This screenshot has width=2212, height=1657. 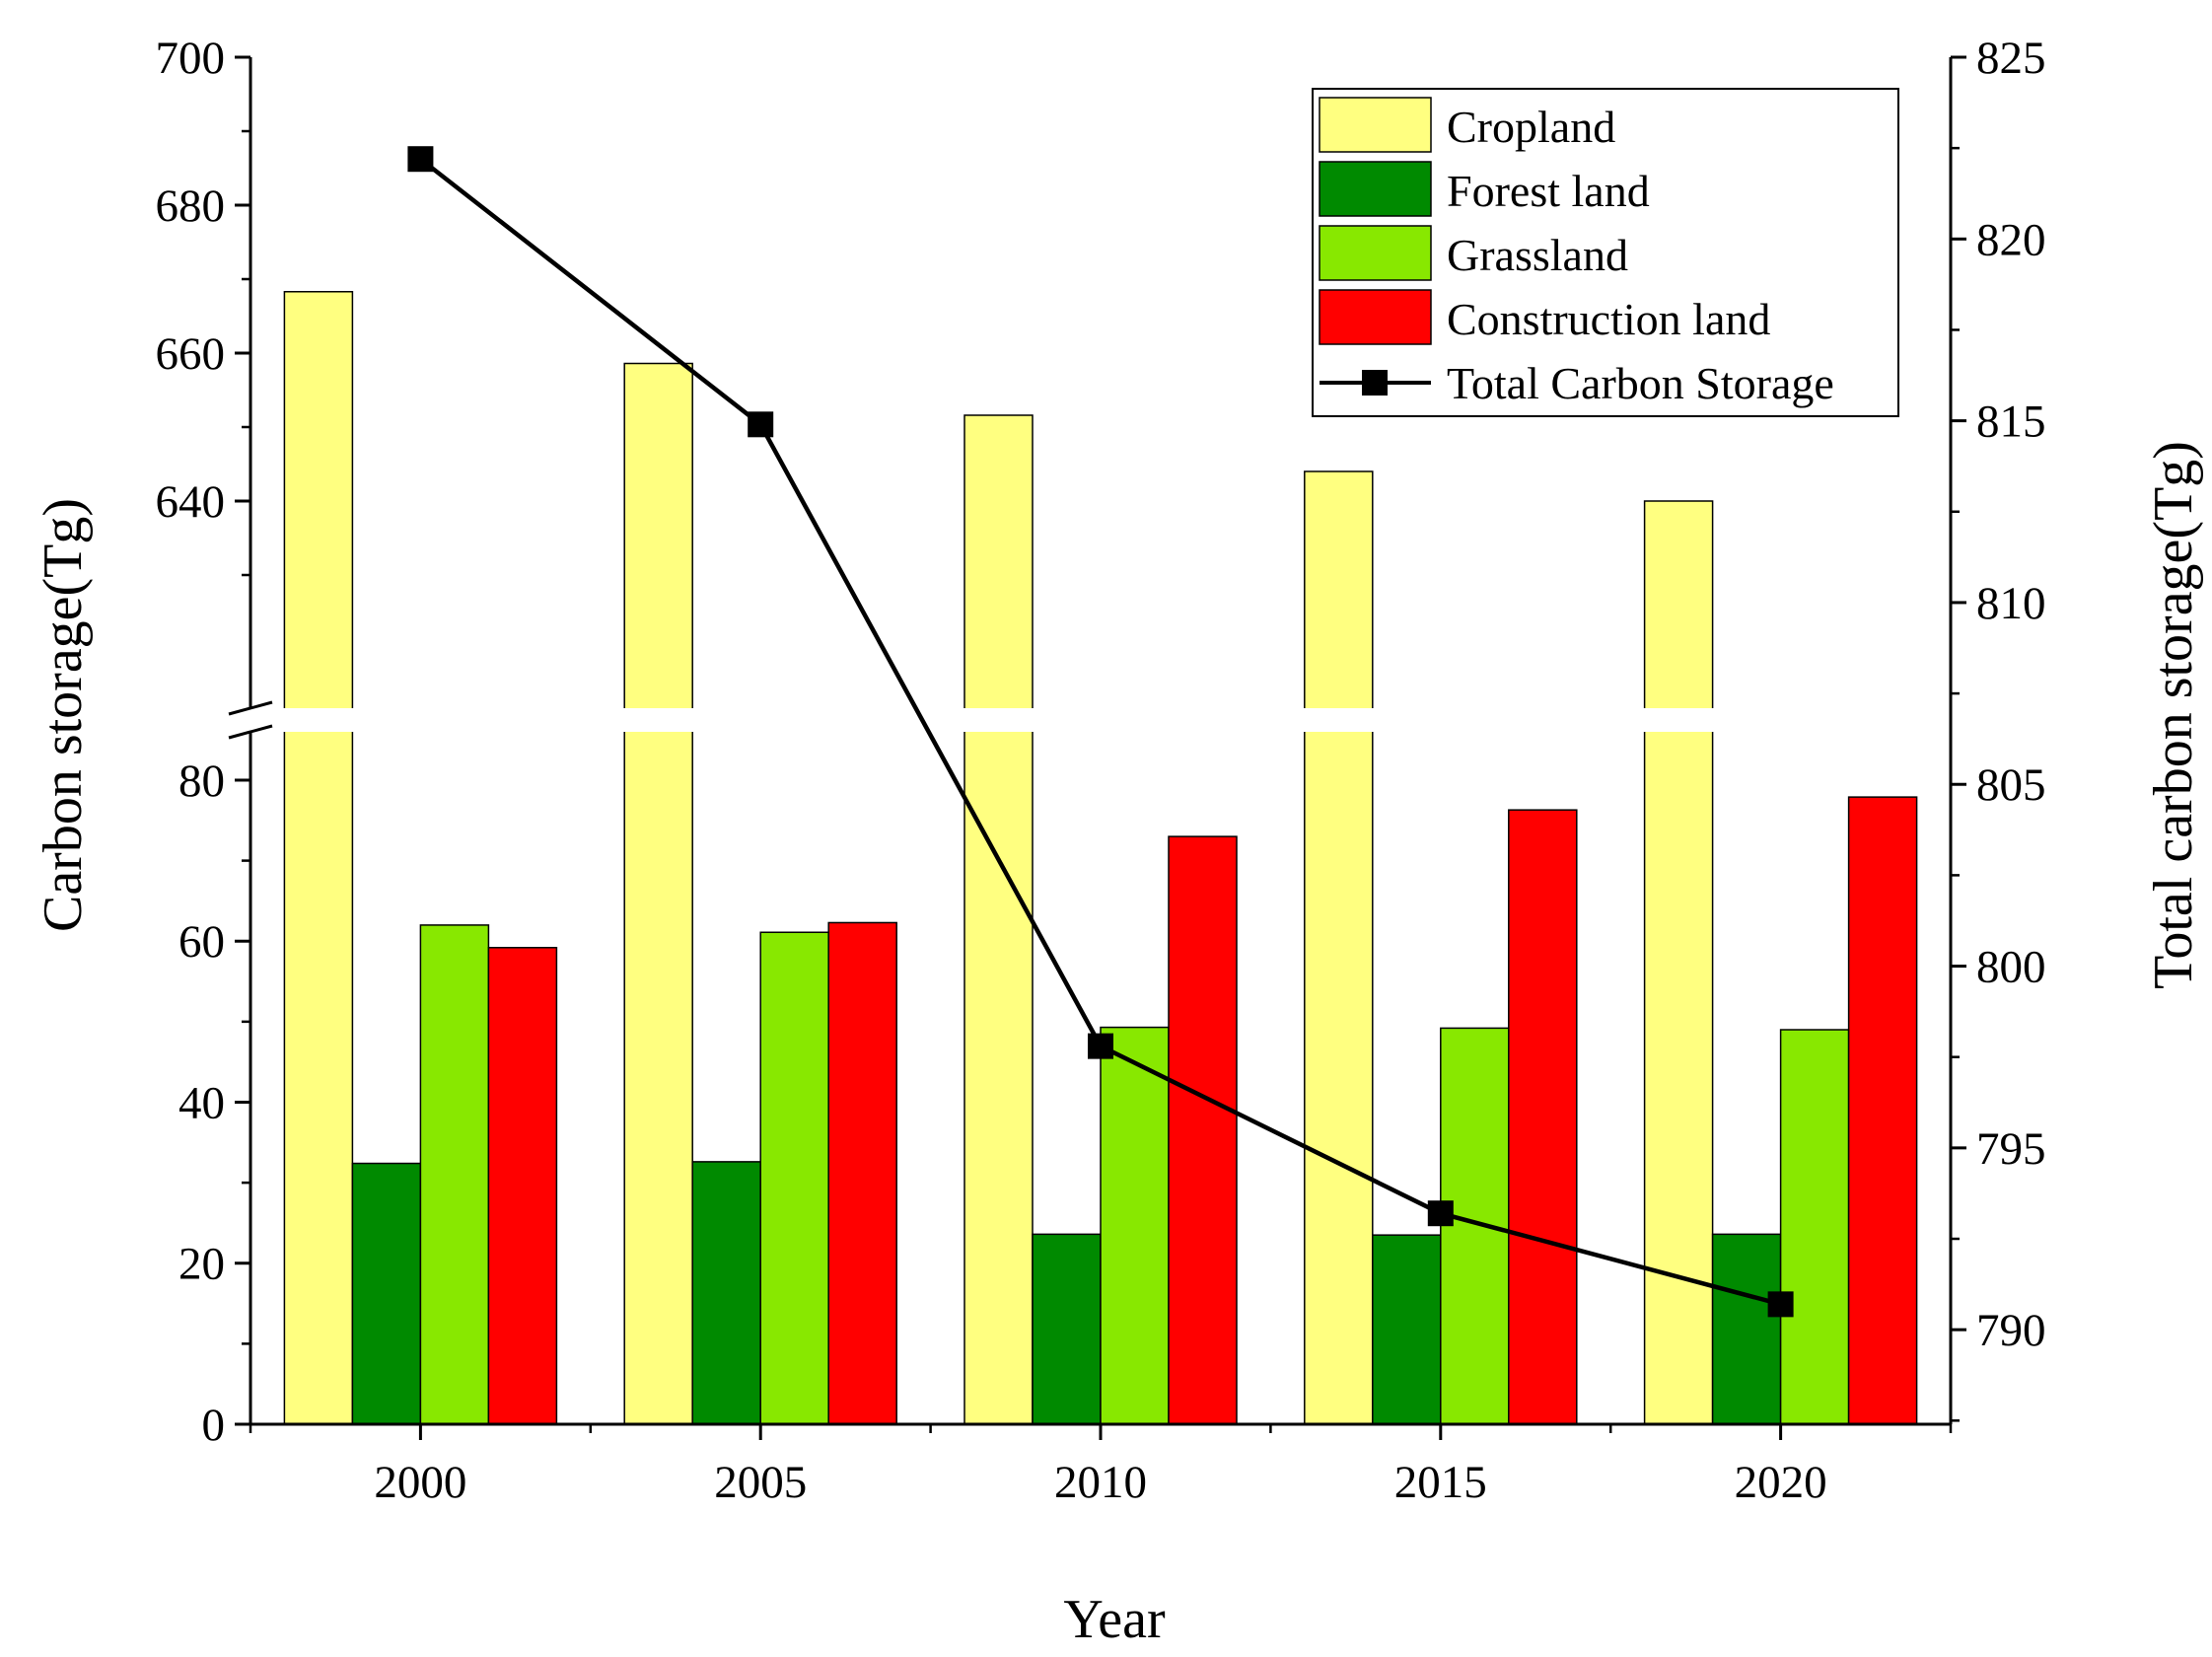 What do you see at coordinates (760, 1482) in the screenshot?
I see `x-tick-label-2005: 2005` at bounding box center [760, 1482].